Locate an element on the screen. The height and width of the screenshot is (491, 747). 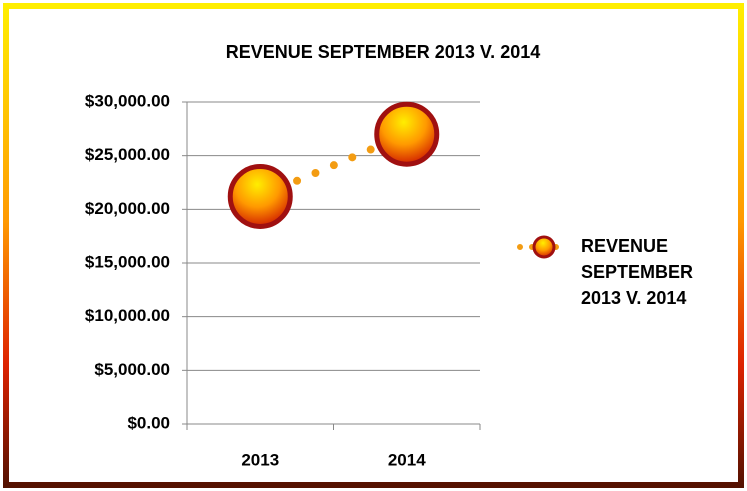
y-tick-label: $15,000.00 is located at coordinates (127, 261).